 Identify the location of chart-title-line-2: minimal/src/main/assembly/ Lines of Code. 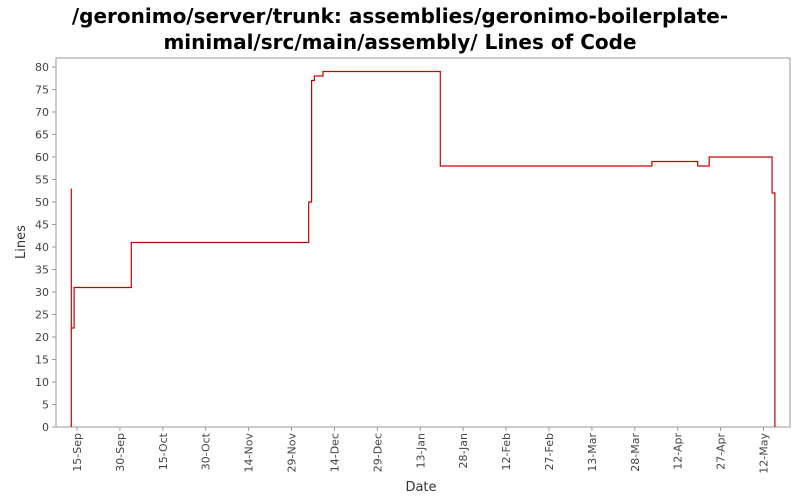
(400, 42).